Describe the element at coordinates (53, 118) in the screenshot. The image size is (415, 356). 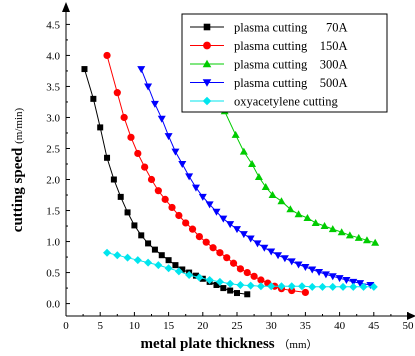
I see `y-tick-label: 3.0` at that location.